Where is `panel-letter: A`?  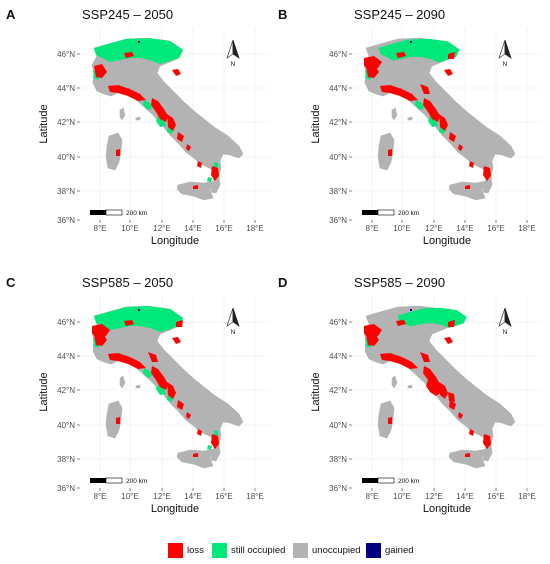 panel-letter: A is located at coordinates (11, 14).